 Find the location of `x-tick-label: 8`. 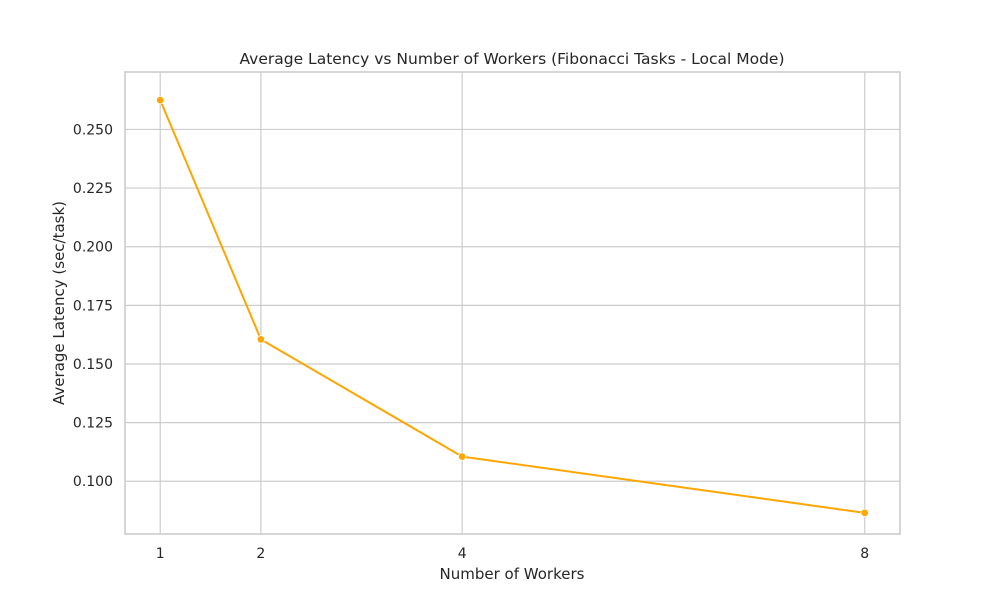

x-tick-label: 8 is located at coordinates (864, 554).